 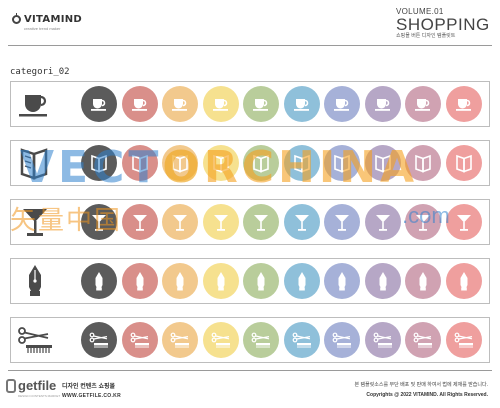 What do you see at coordinates (421, 385) in the screenshot?
I see `notice-text: 본 템플릿소스를 무단 배포 및 판매 하여서 법에 제재를 받습니다.` at bounding box center [421, 385].